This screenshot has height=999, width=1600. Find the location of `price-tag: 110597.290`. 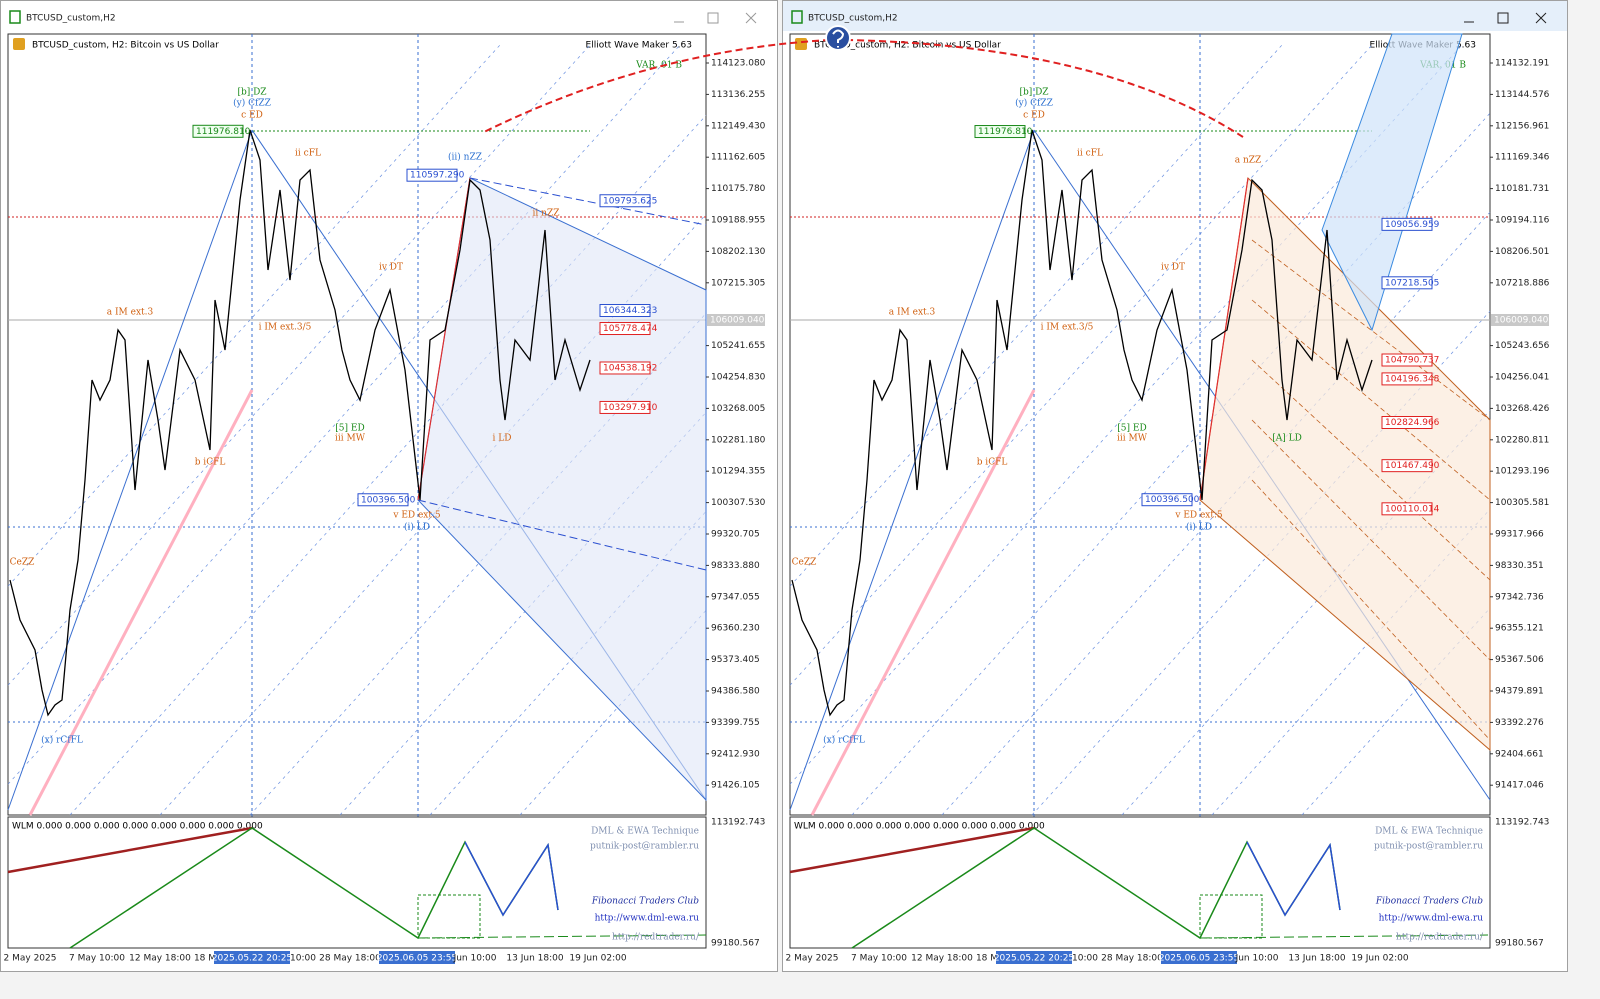

price-tag: 110597.290 is located at coordinates (437, 176).